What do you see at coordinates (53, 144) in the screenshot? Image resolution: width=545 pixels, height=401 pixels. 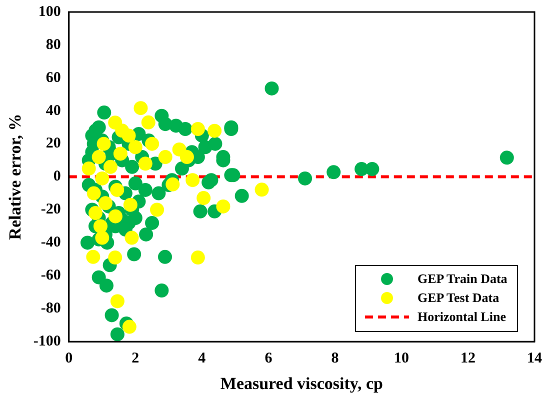 I see `y-tick-label: 20` at bounding box center [53, 144].